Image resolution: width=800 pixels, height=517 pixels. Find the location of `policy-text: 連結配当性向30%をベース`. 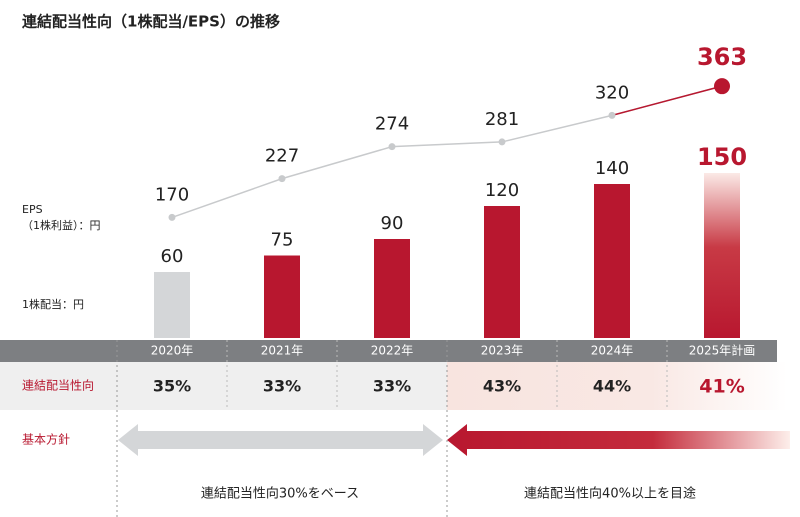

policy-text: 連結配当性向30%をベース is located at coordinates (280, 494).